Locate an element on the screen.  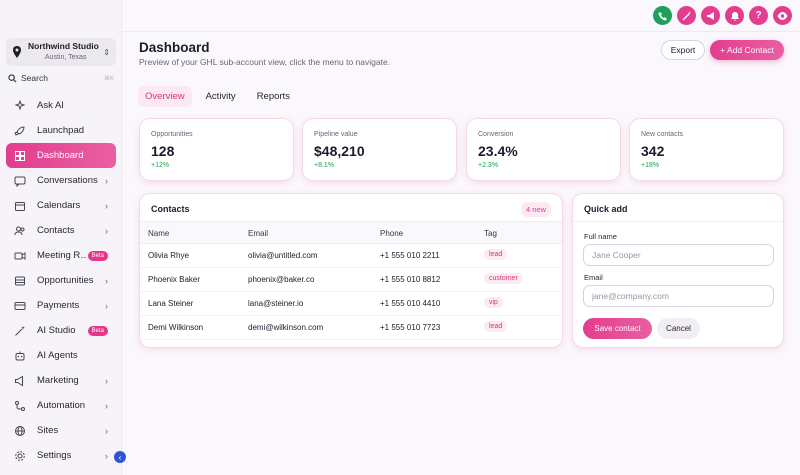
stat-value: 23.4% is located at coordinates (498, 151).